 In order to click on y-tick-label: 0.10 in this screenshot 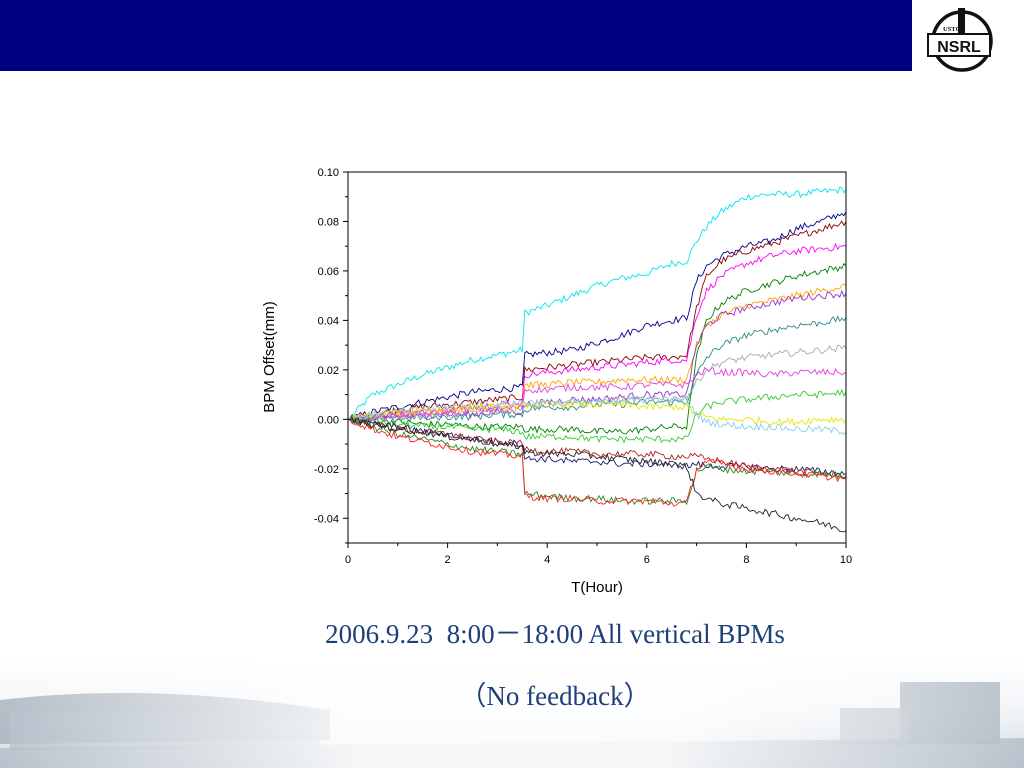, I will do `click(328, 173)`.